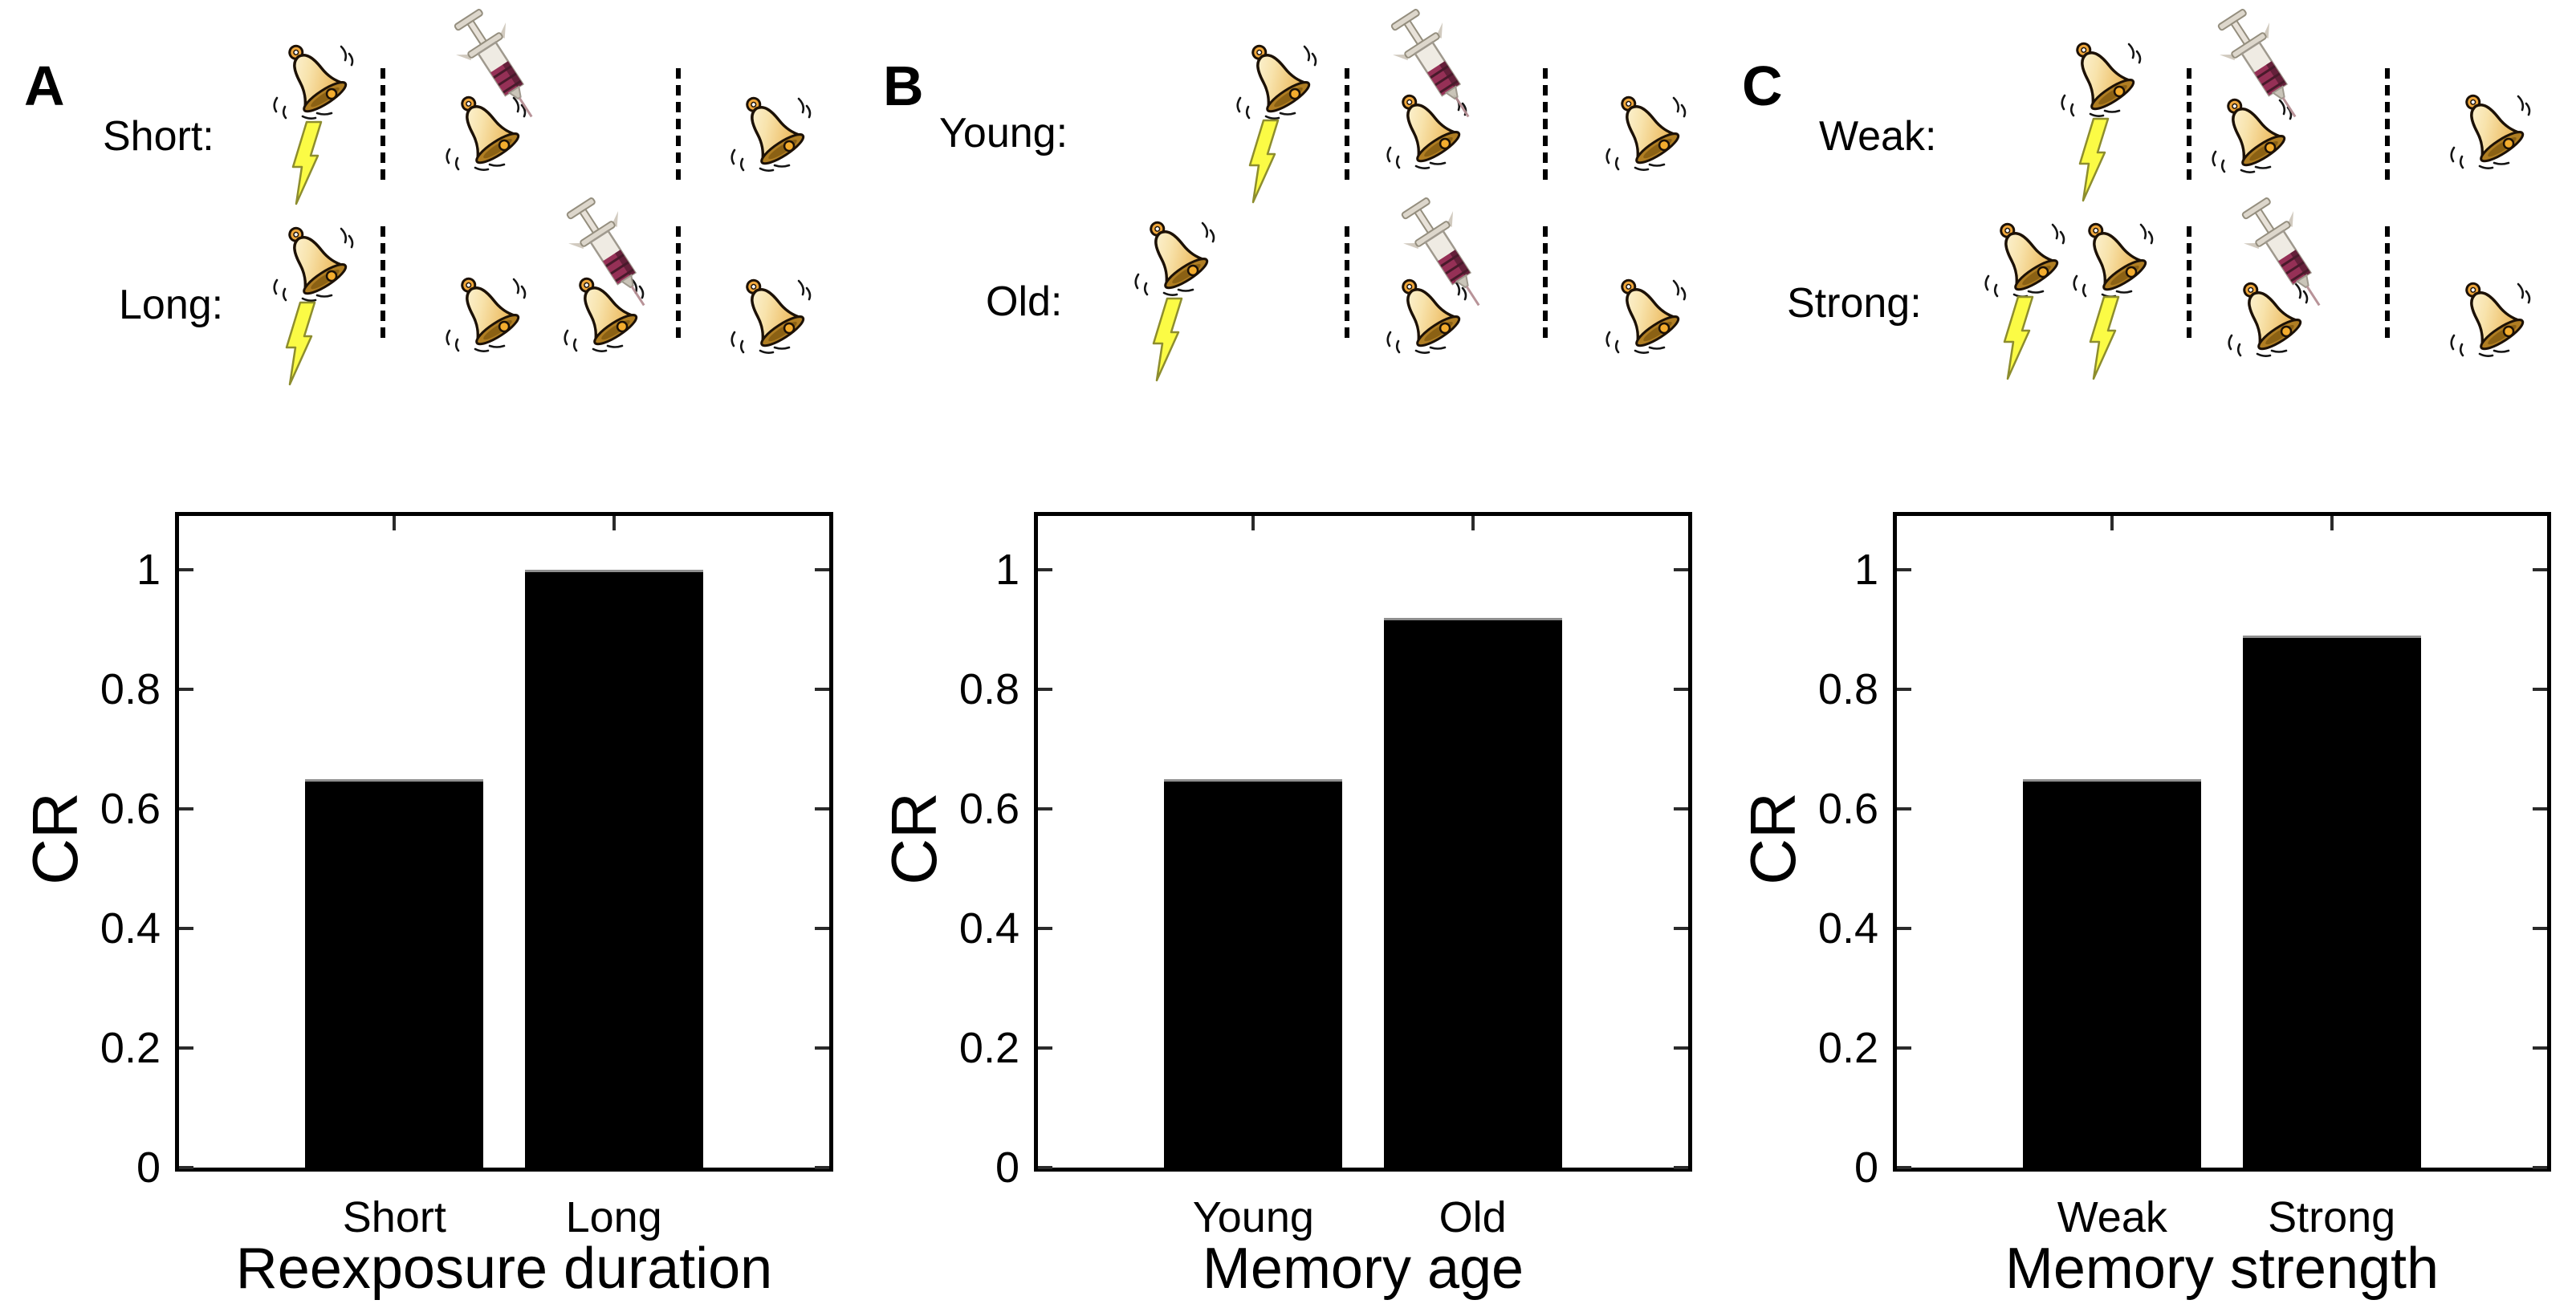 This screenshot has width=2576, height=1304. Describe the element at coordinates (44, 86) in the screenshot. I see `panel-letter: A` at that location.